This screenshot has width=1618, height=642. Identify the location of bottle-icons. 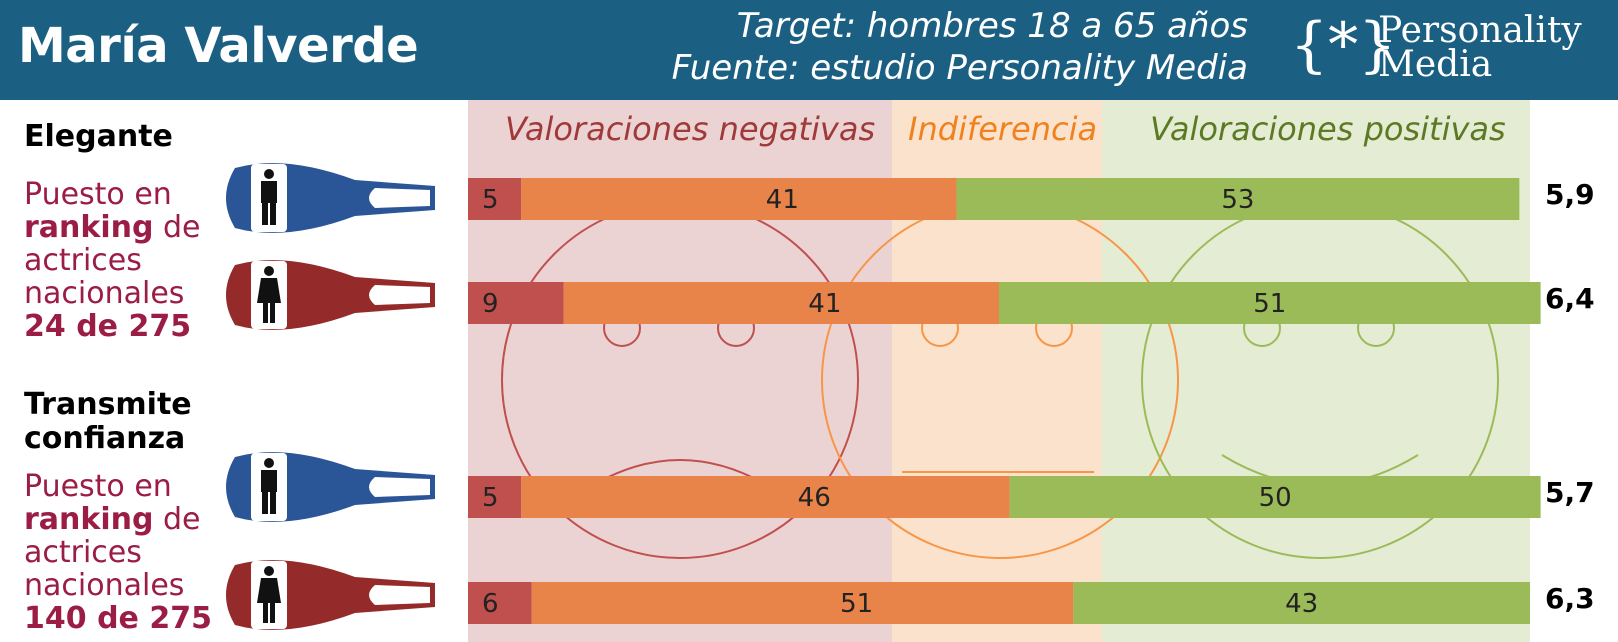
(330, 396).